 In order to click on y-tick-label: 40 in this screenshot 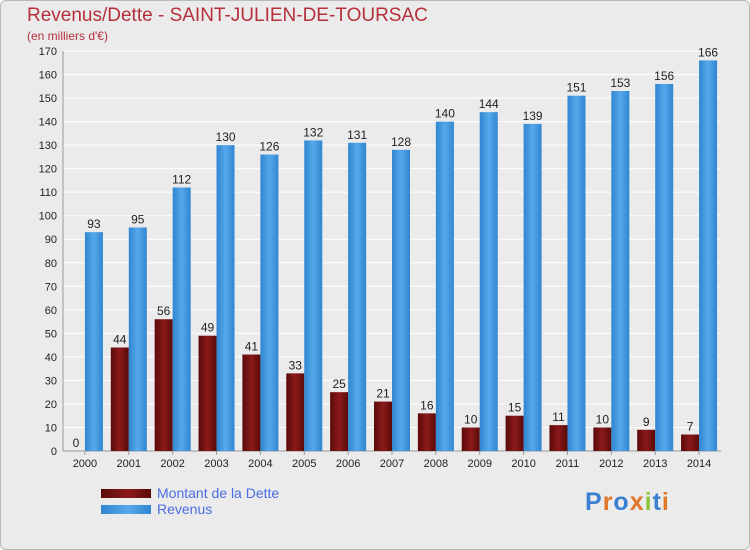, I will do `click(51, 358)`.